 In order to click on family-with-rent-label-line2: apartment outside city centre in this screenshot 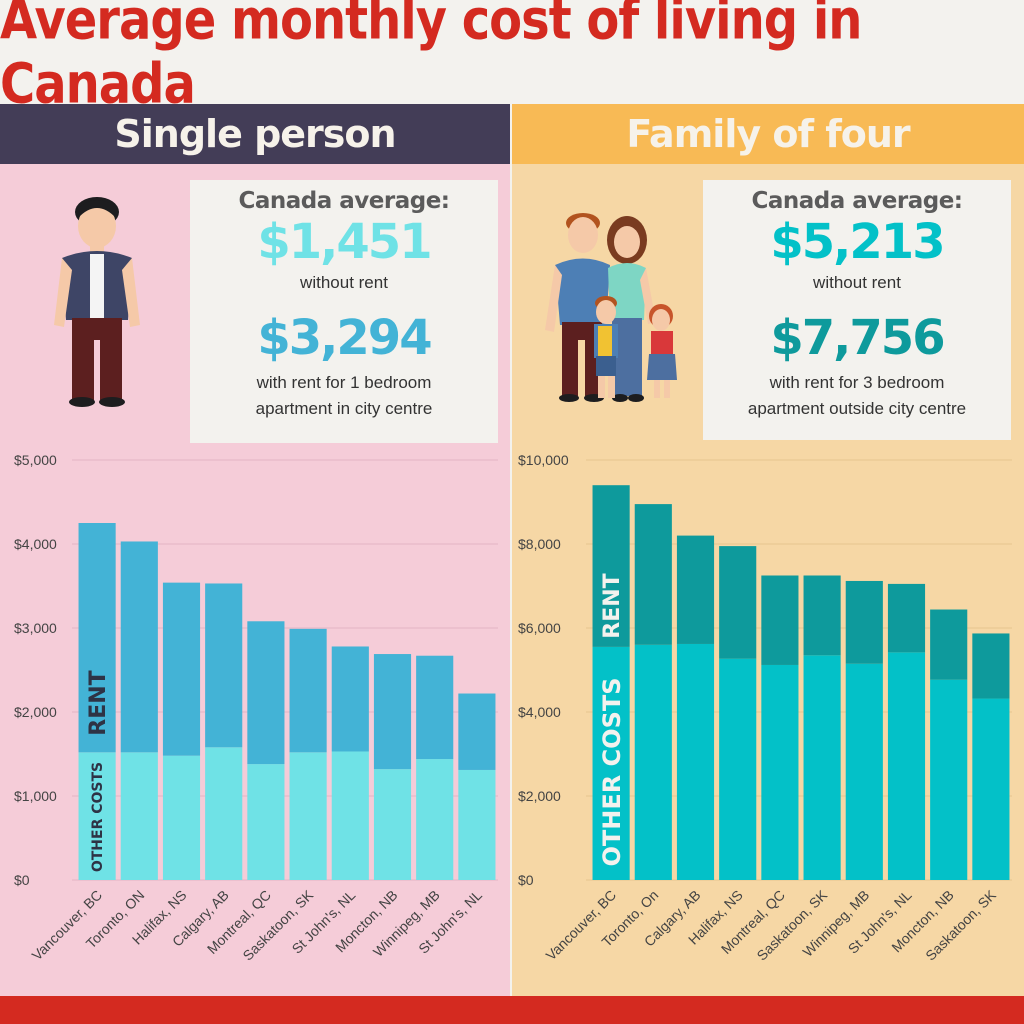, I will do `click(857, 408)`.